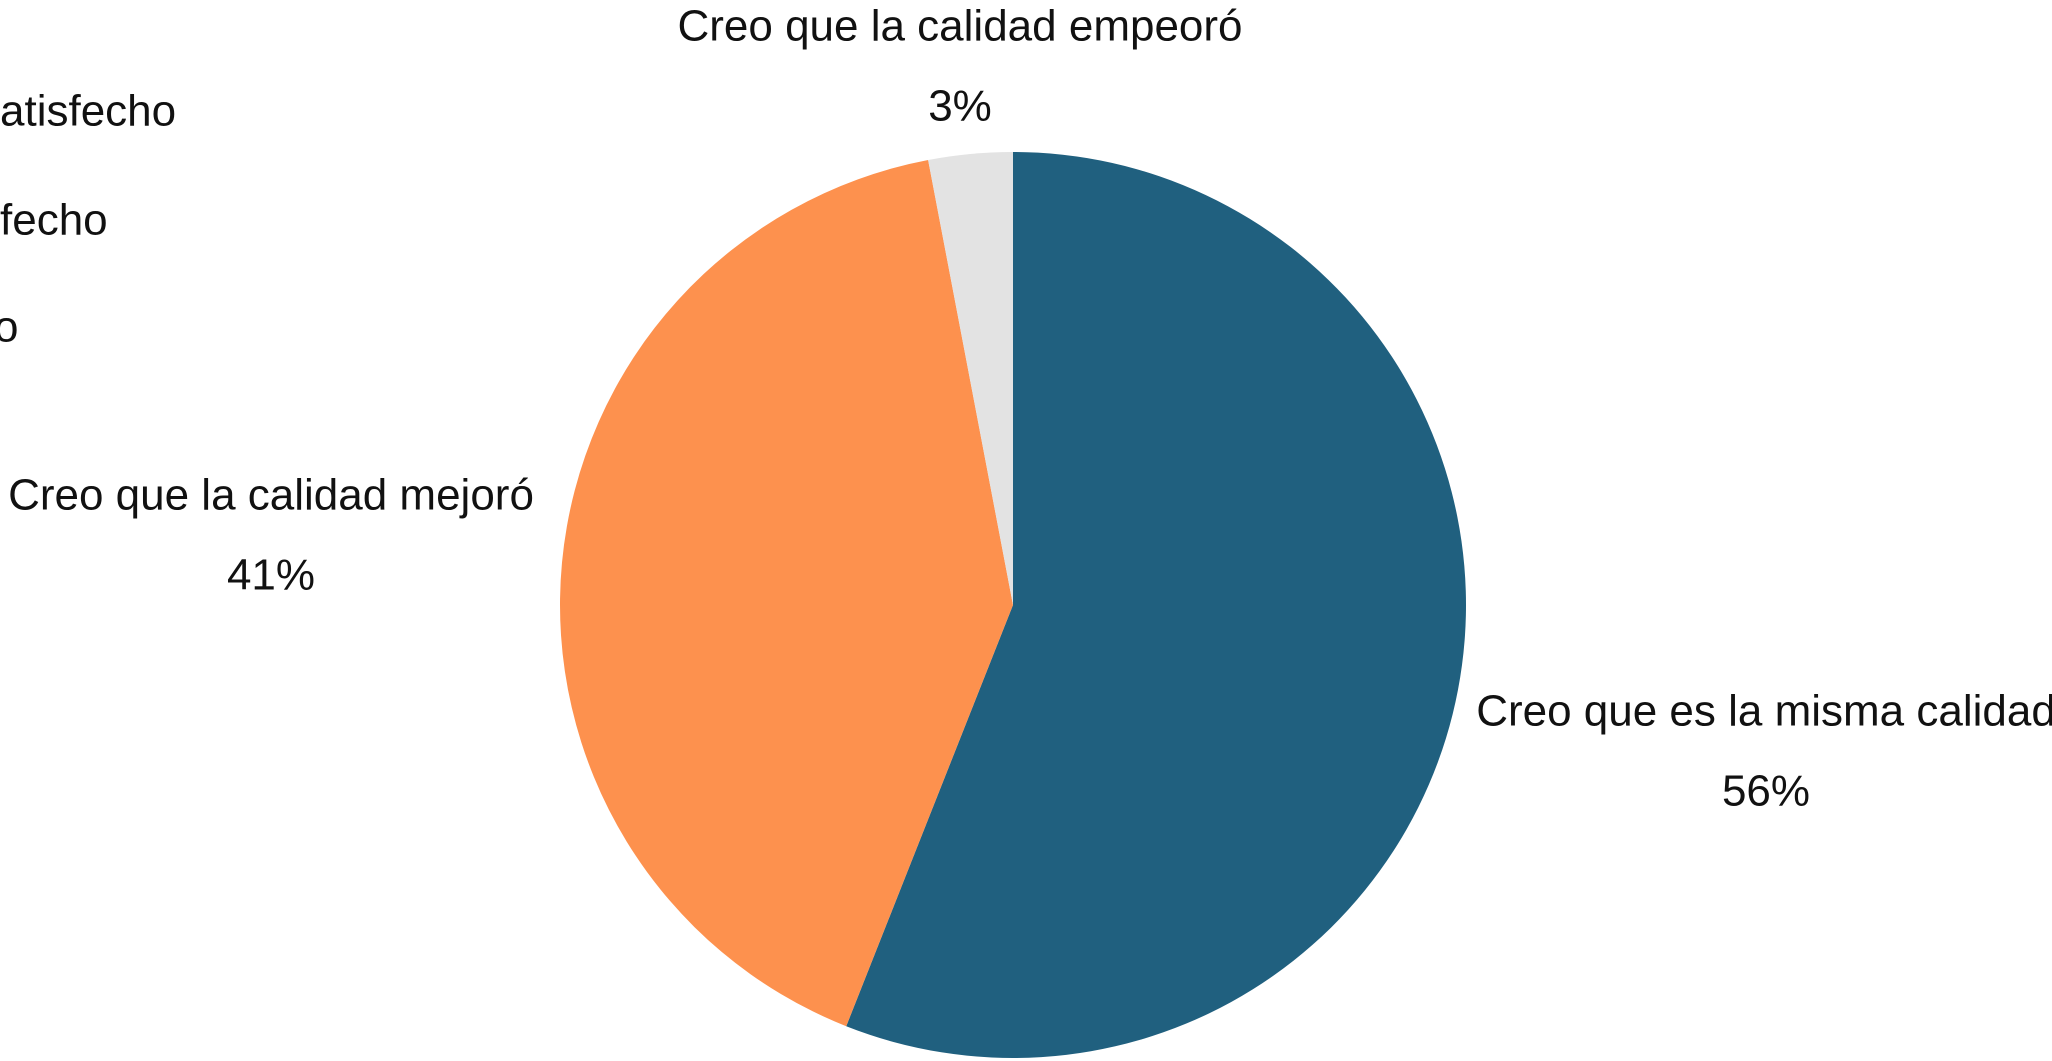  I want to click on slice-value-label: 56%, so click(1766, 791).